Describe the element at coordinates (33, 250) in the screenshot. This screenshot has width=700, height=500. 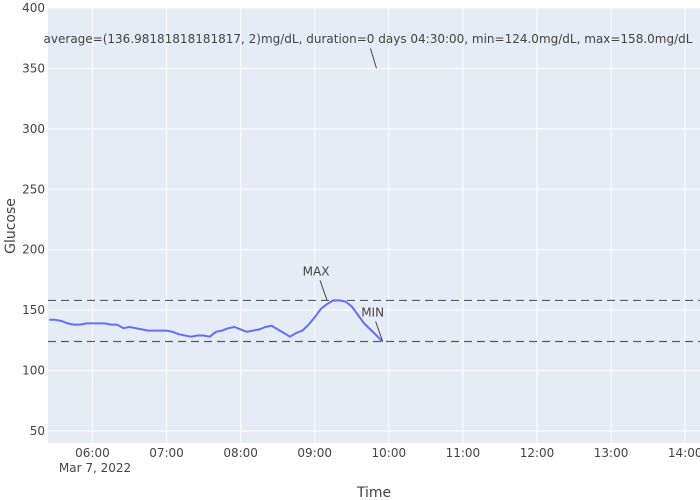
I see `y-tick-label: 200` at that location.